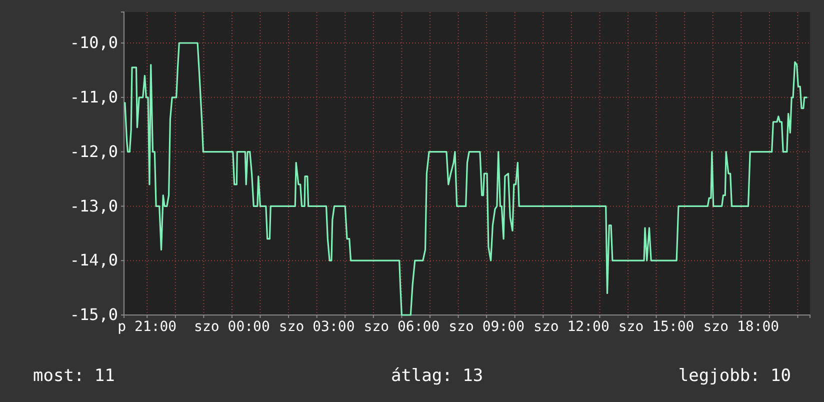 The height and width of the screenshot is (402, 824). Describe the element at coordinates (94, 42) in the screenshot. I see `y-tick-label: -10,0` at that location.